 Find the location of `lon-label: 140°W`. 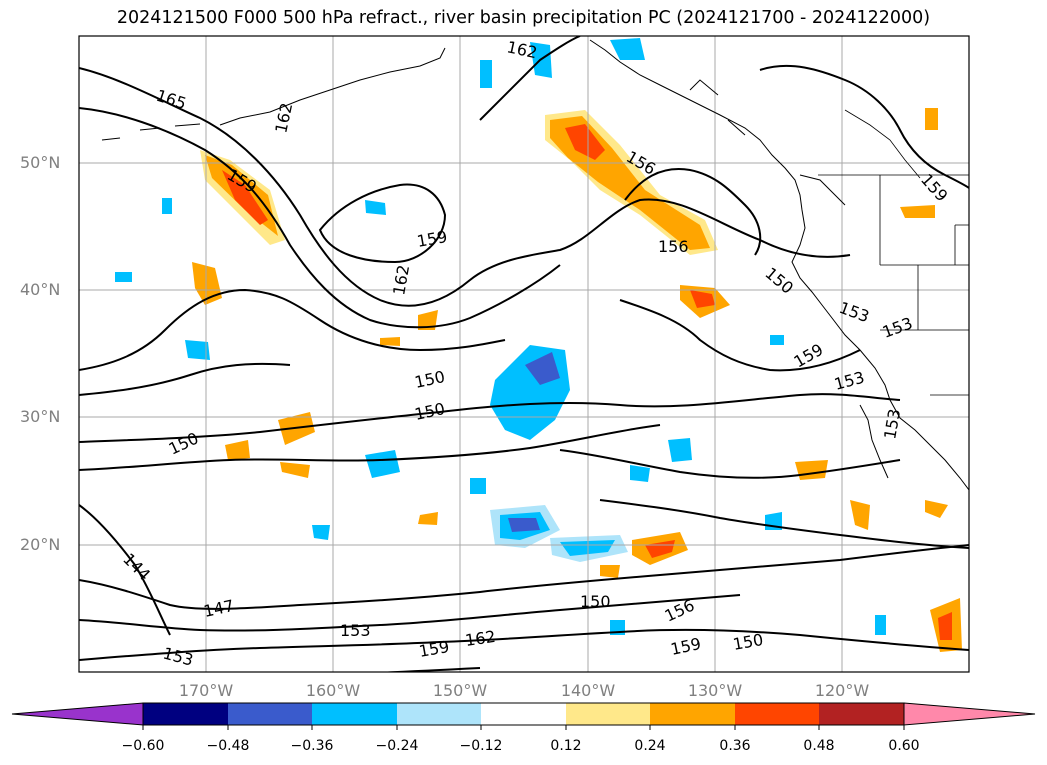

lon-label: 140°W is located at coordinates (588, 690).